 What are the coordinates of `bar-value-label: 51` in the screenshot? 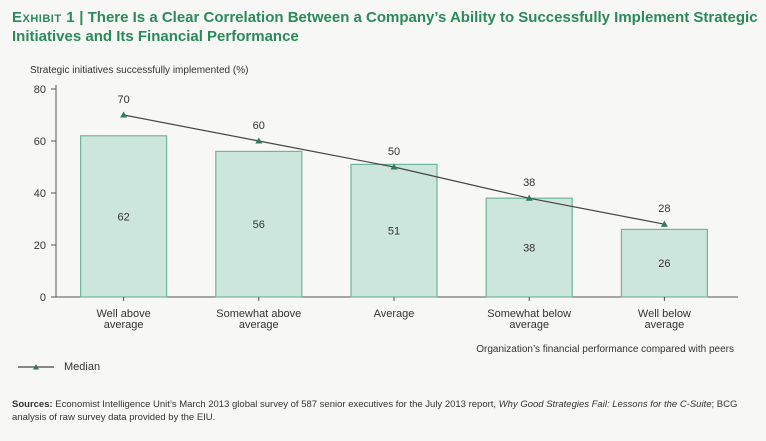 It's located at (394, 232).